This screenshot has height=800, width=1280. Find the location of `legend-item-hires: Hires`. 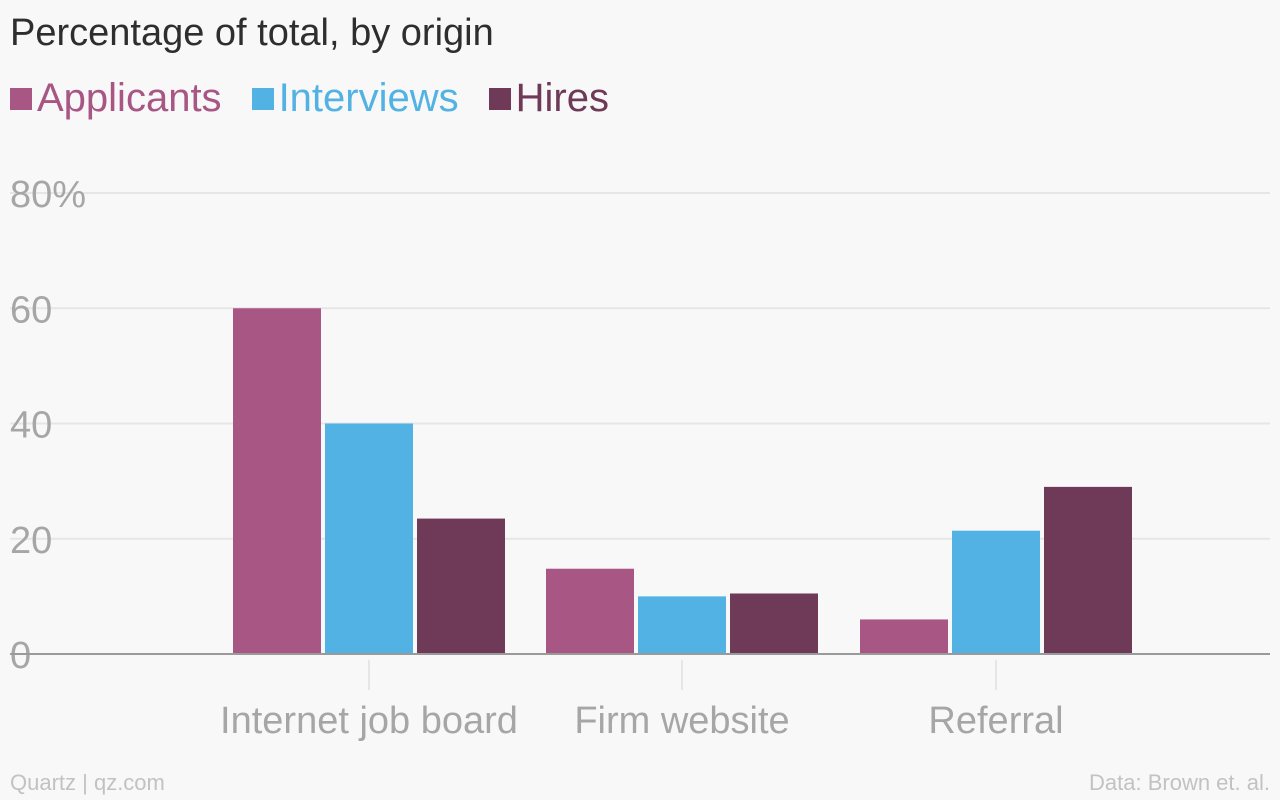

legend-item-hires: Hires is located at coordinates (548, 98).